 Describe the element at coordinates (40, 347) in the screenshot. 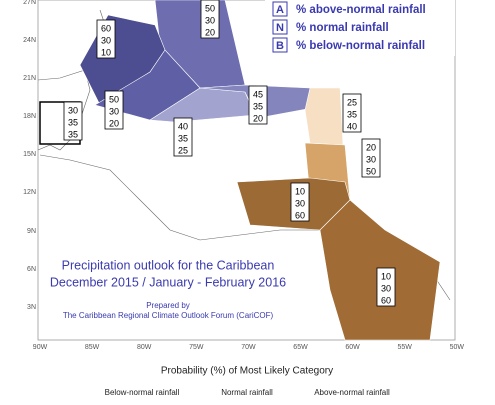

I see `lon-label: 90W` at that location.